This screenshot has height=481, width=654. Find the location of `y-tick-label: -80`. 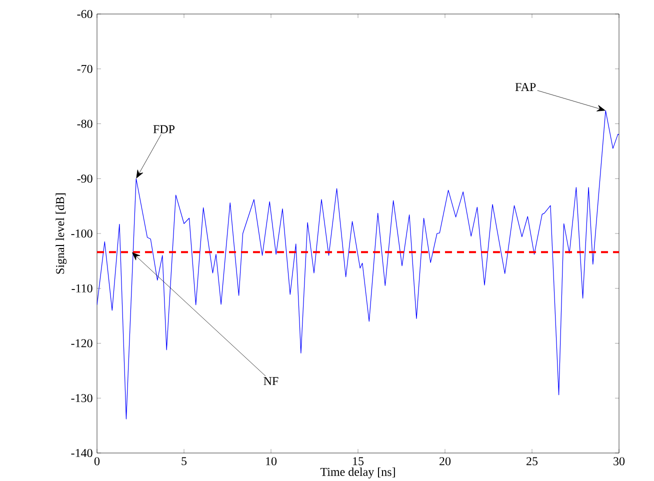

y-tick-label: -80 is located at coordinates (84, 124).